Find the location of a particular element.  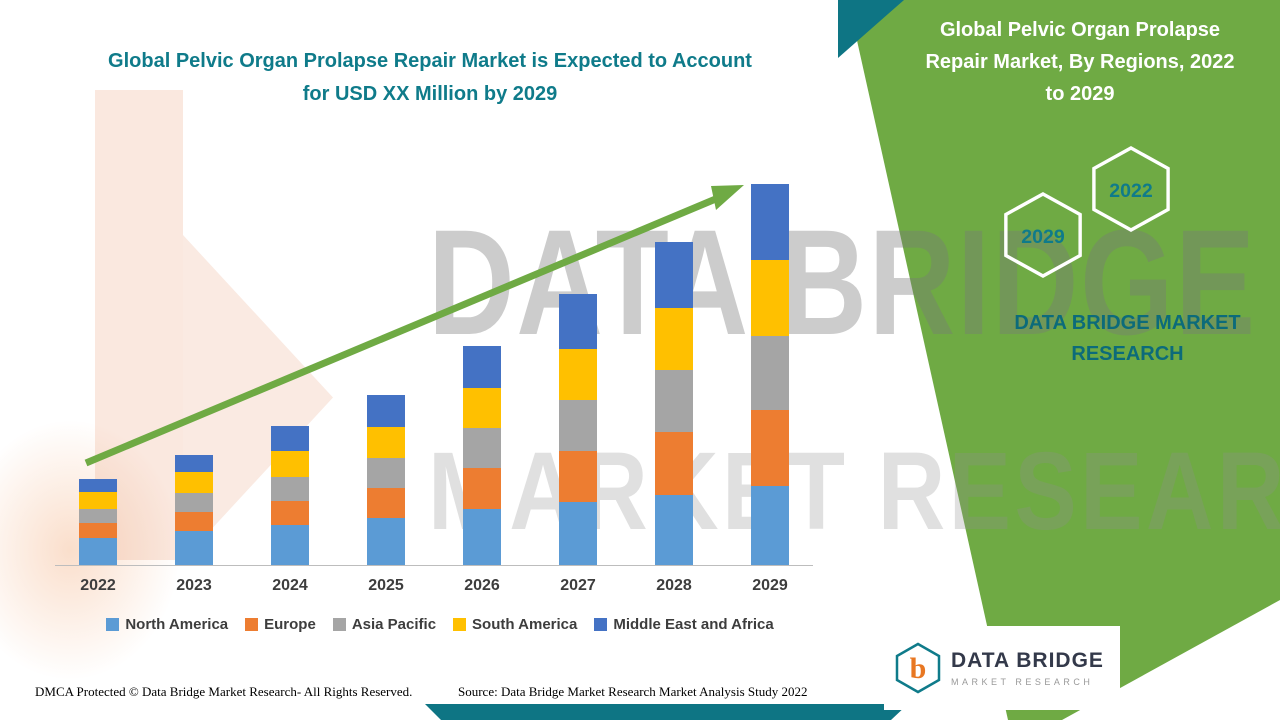

bar-segment-2029-north-america is located at coordinates (770, 525).